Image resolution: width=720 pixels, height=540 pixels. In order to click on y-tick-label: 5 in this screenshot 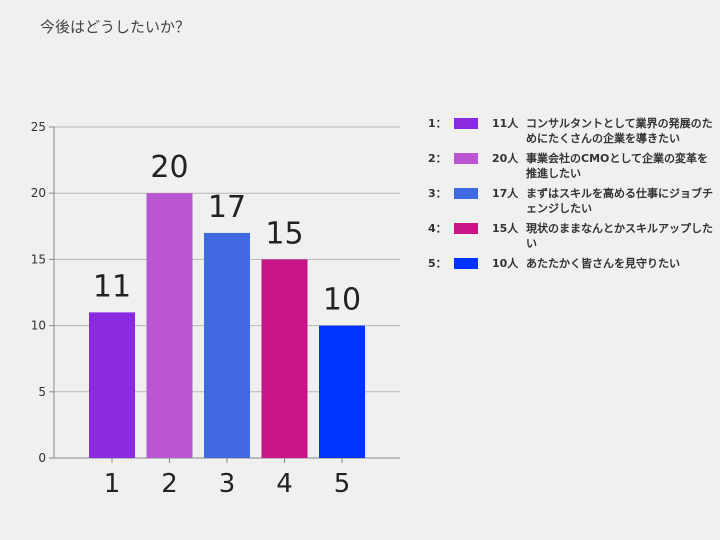, I will do `click(42, 392)`.